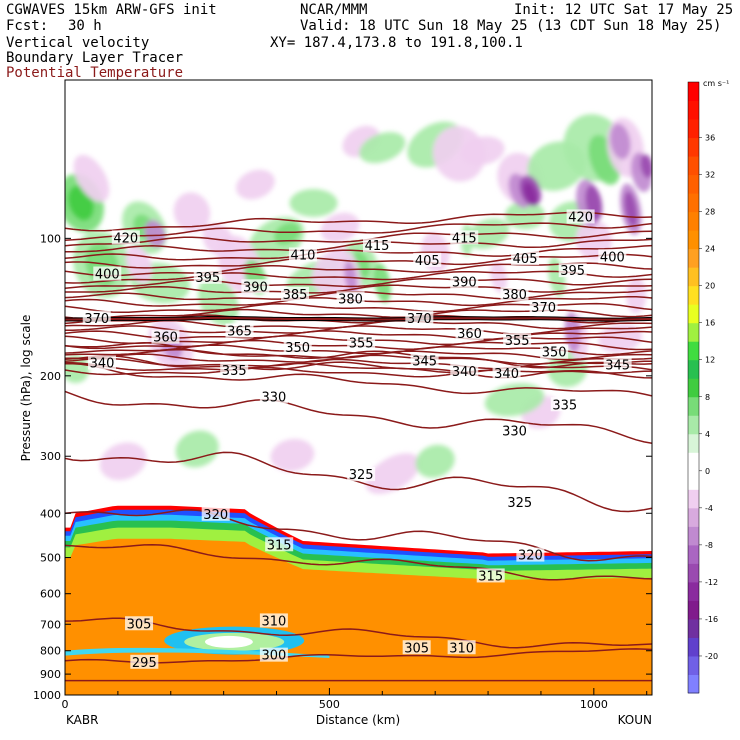 The image size is (740, 740). I want to click on y-tick-label: 200, so click(50, 376).